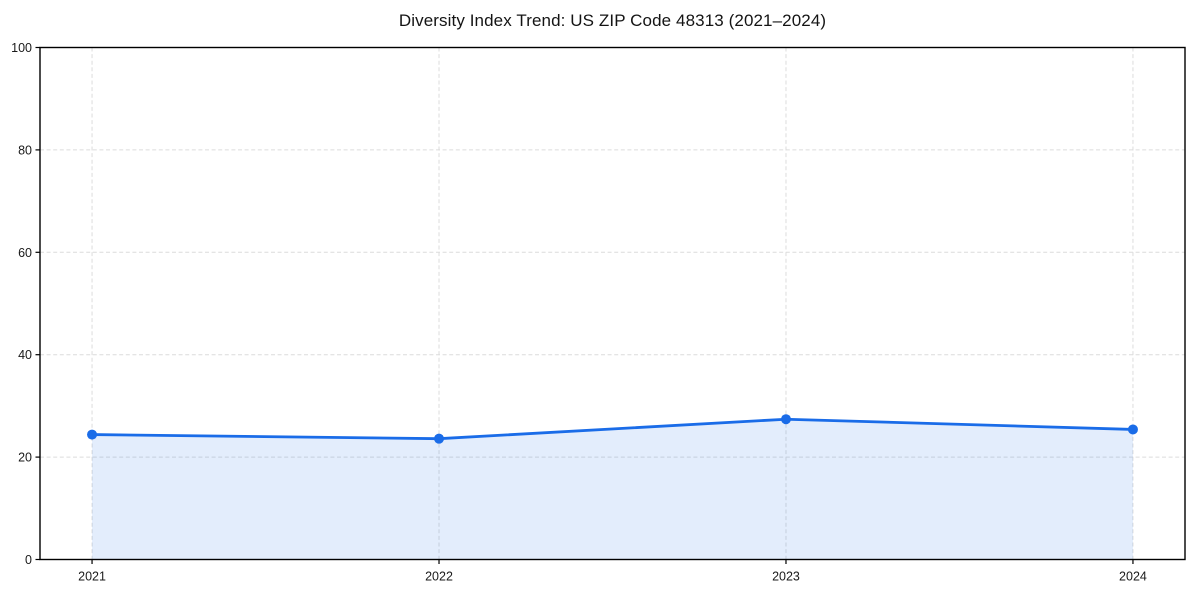 The image size is (1200, 600). Describe the element at coordinates (25, 355) in the screenshot. I see `y-tick-label: 40` at that location.